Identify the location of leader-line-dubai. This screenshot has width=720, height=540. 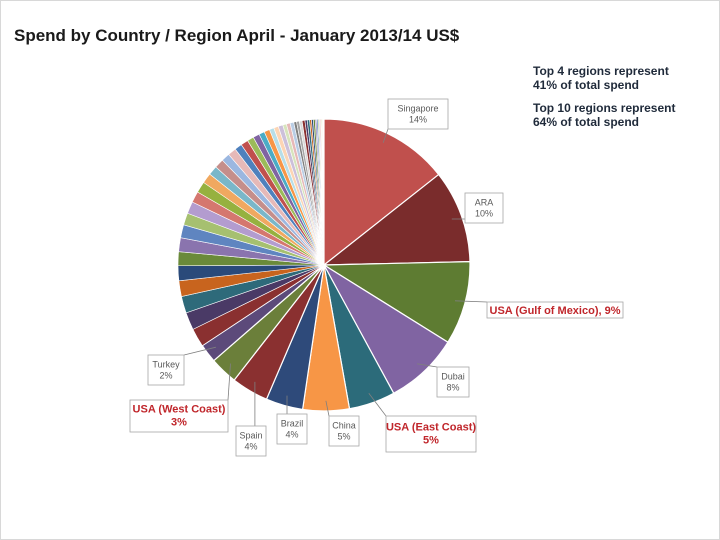
(427, 365).